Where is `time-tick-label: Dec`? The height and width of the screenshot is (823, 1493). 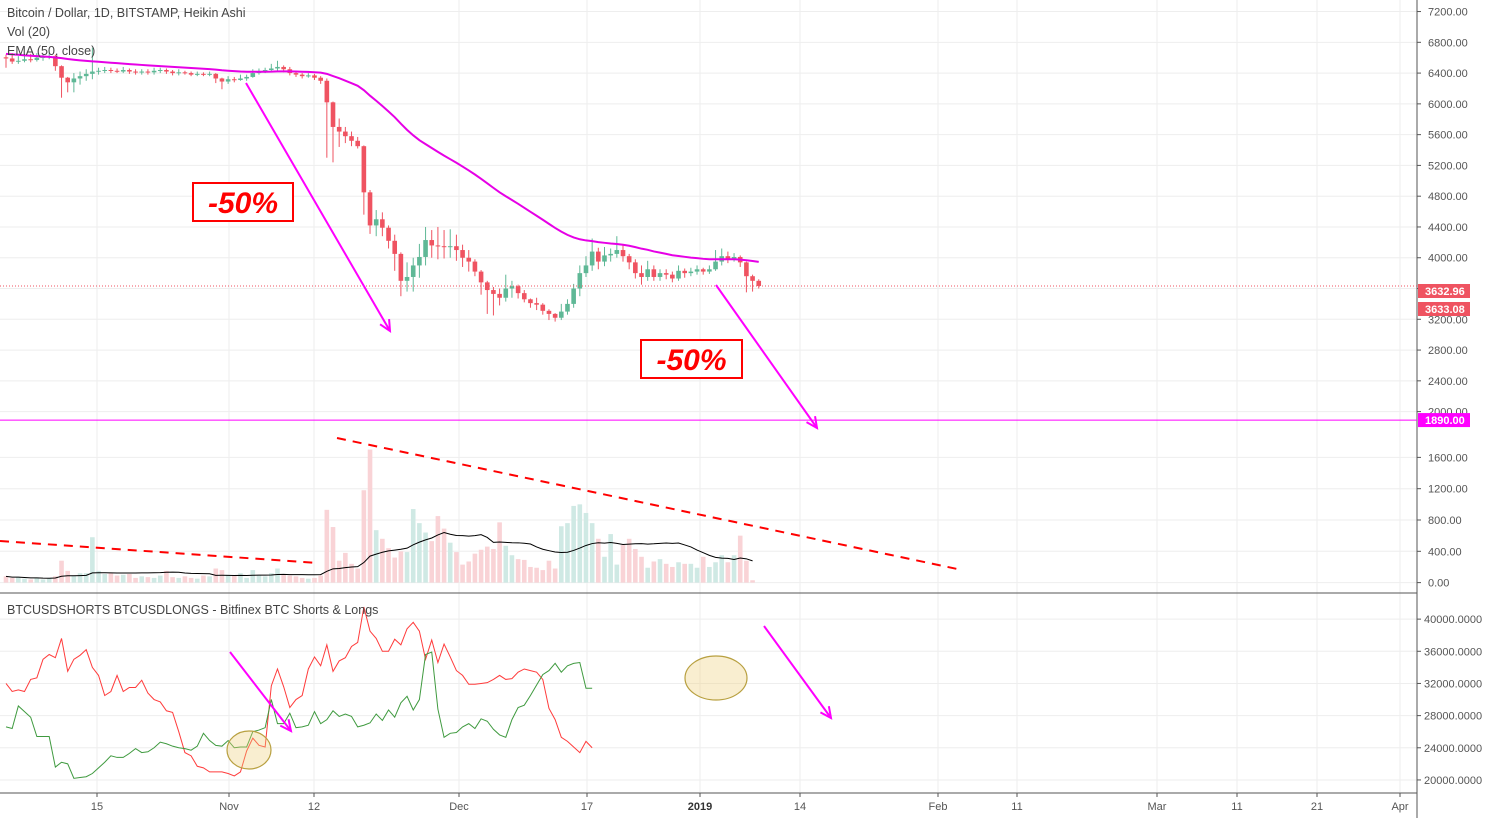 time-tick-label: Dec is located at coordinates (459, 807).